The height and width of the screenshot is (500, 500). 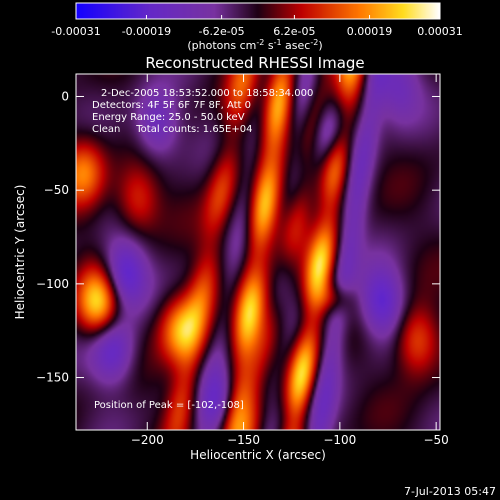 What do you see at coordinates (56, 190) in the screenshot?
I see `y-tick-label: −50` at bounding box center [56, 190].